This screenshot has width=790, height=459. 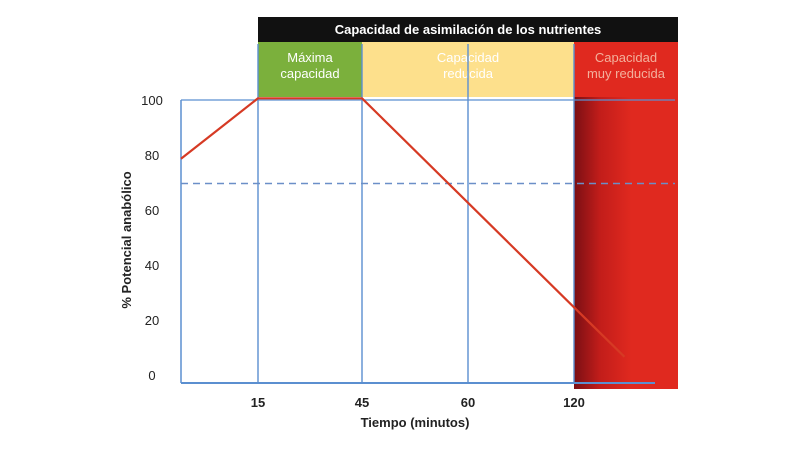 What do you see at coordinates (362, 402) in the screenshot?
I see `x-tick-label: 45` at bounding box center [362, 402].